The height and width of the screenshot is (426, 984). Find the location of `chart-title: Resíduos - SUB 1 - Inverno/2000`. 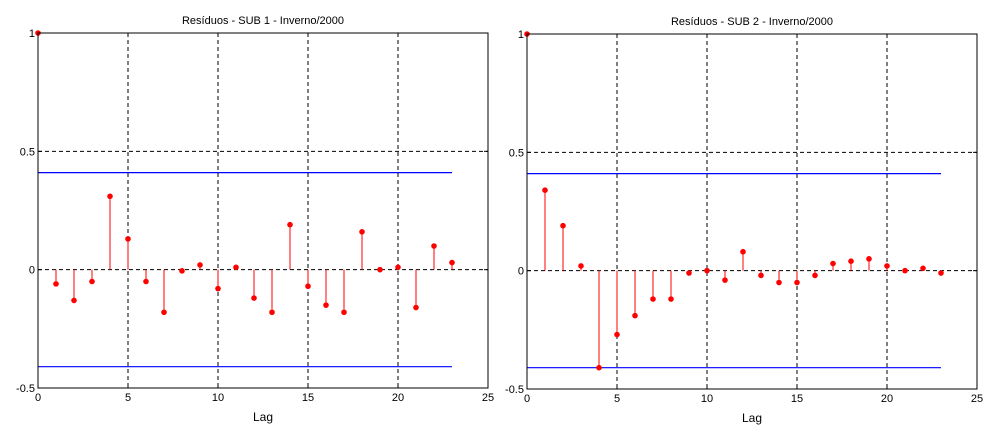

chart-title: Resíduos - SUB 1 - Inverno/2000 is located at coordinates (263, 21).